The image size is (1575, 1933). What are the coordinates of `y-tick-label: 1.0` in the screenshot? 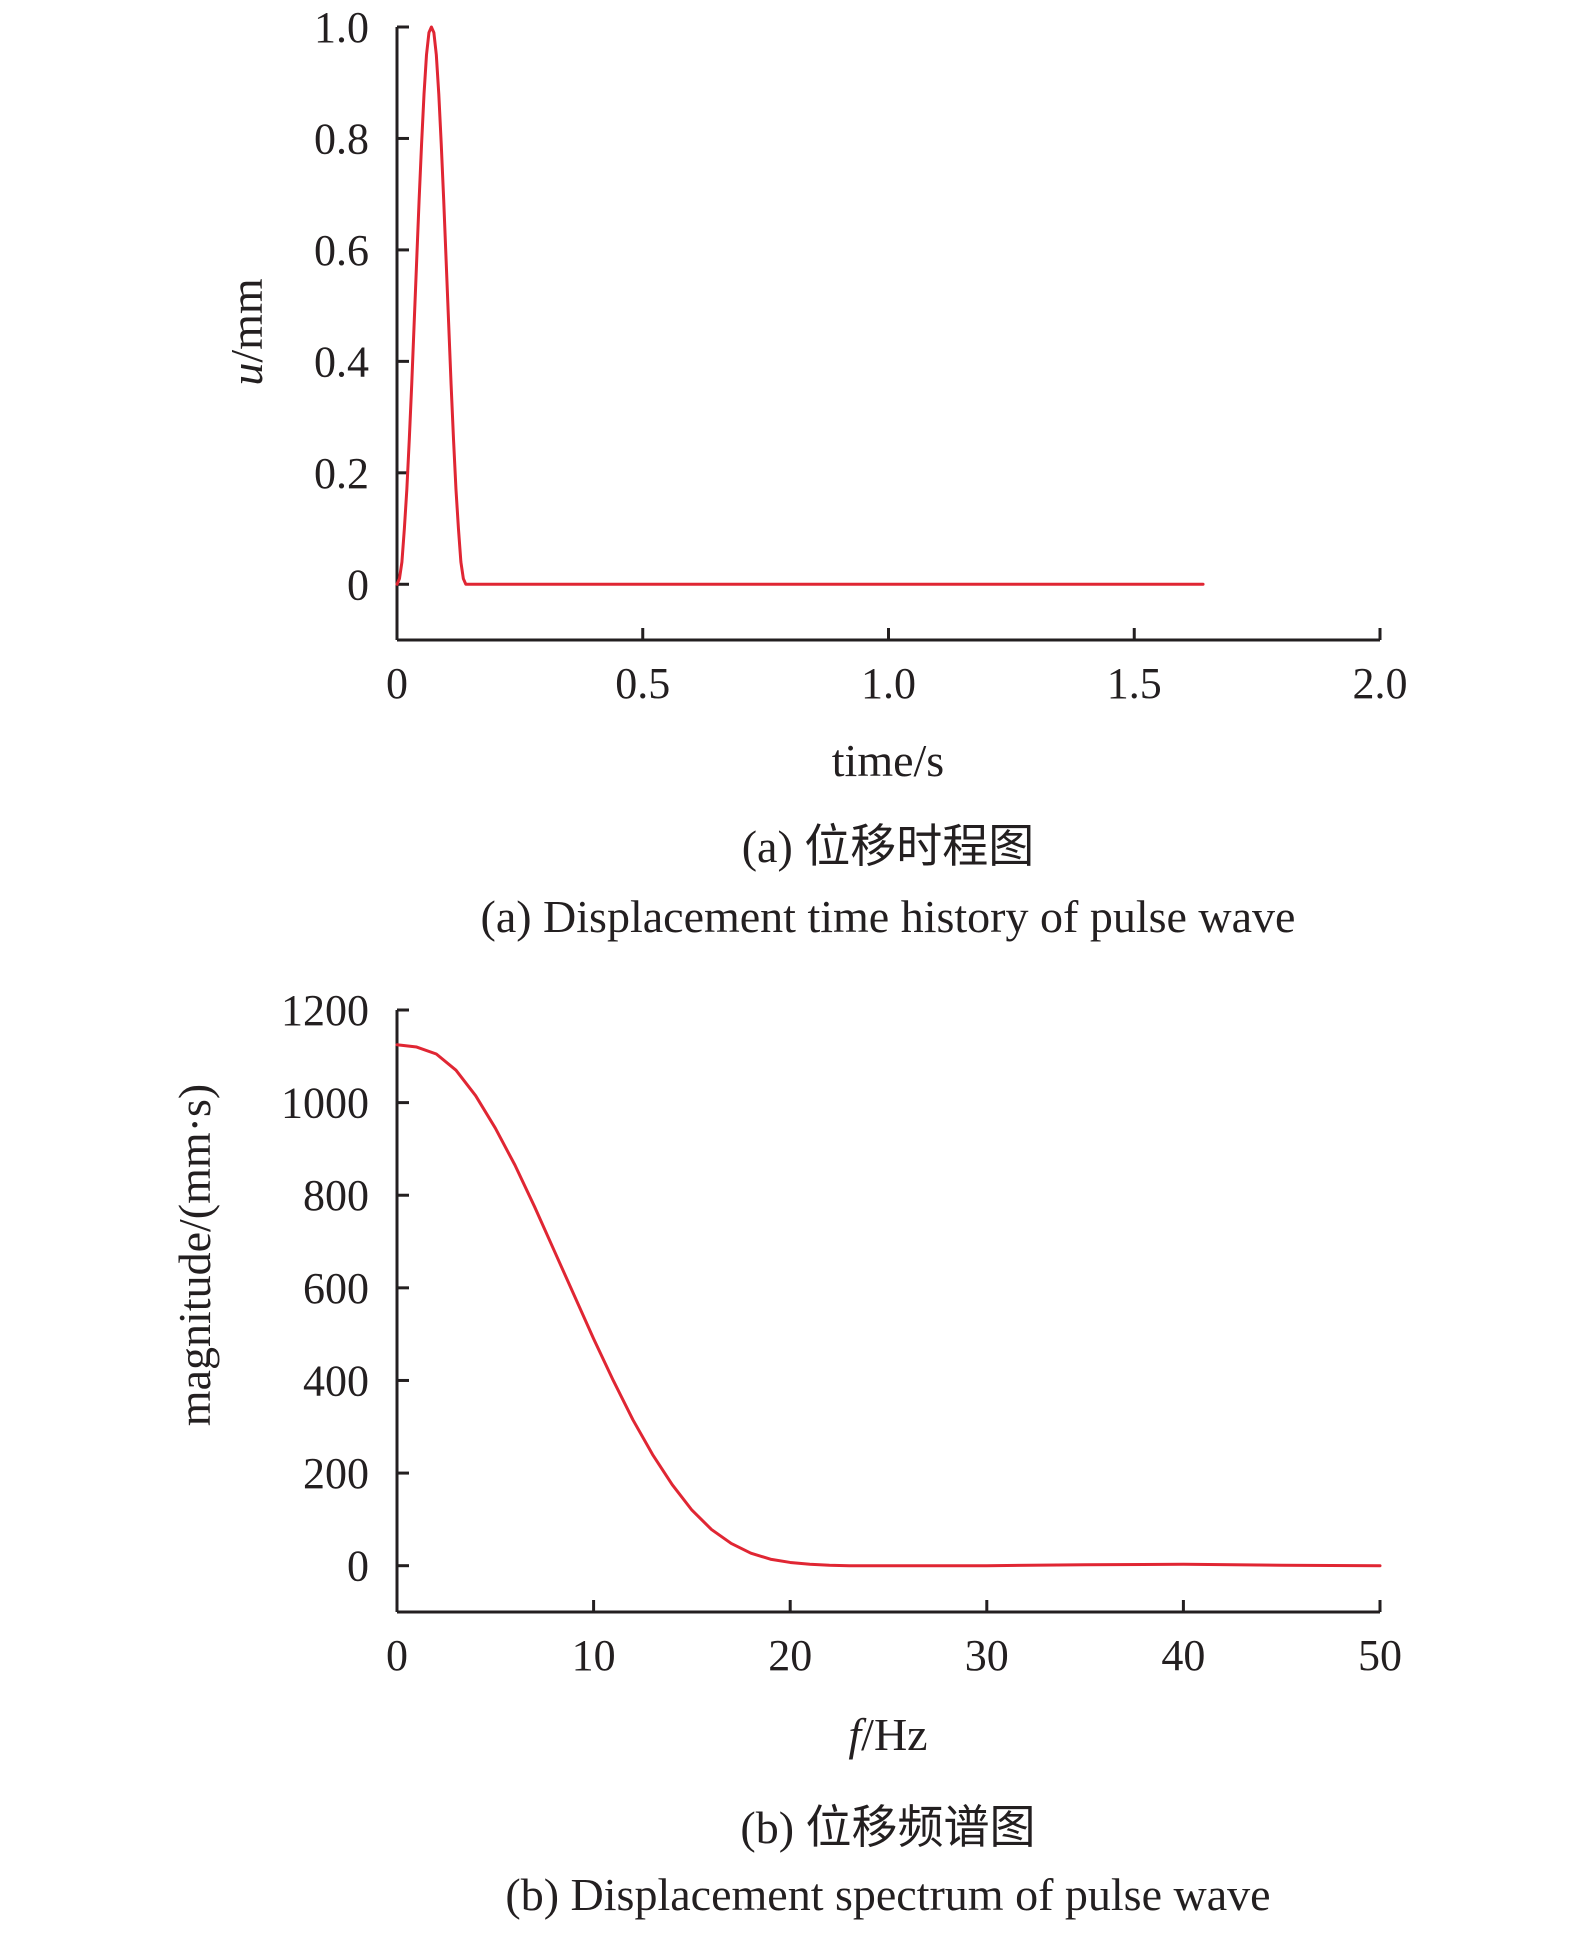 It's located at (341, 27).